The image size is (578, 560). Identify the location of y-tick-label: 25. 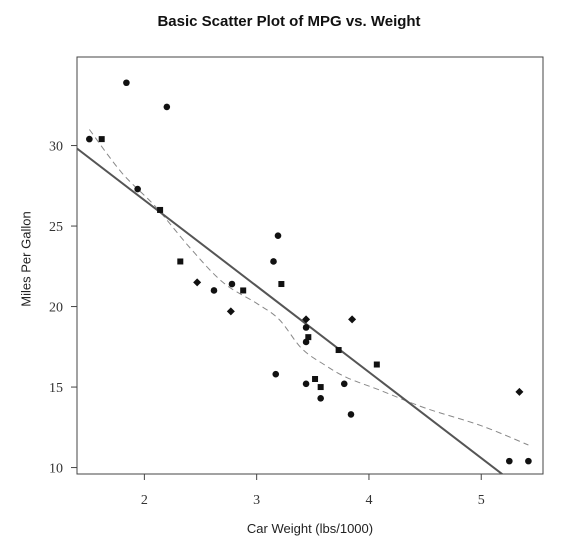
(56, 227).